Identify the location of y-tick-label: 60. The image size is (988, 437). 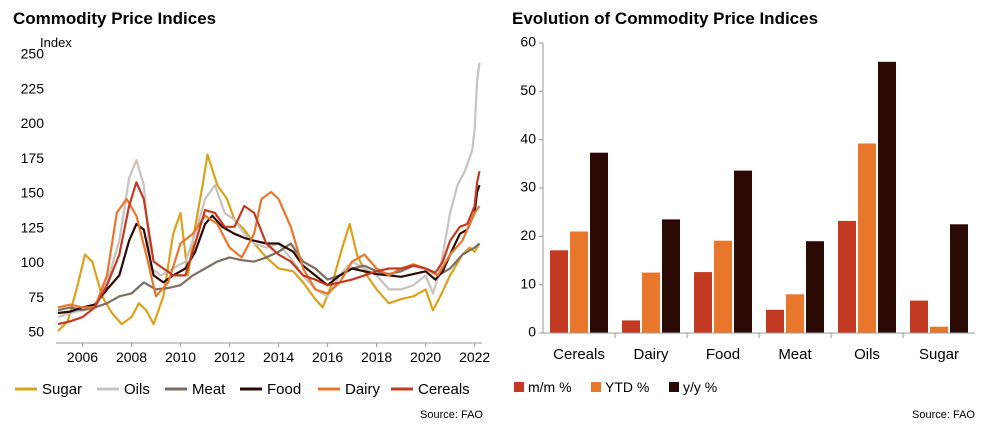
(528, 42).